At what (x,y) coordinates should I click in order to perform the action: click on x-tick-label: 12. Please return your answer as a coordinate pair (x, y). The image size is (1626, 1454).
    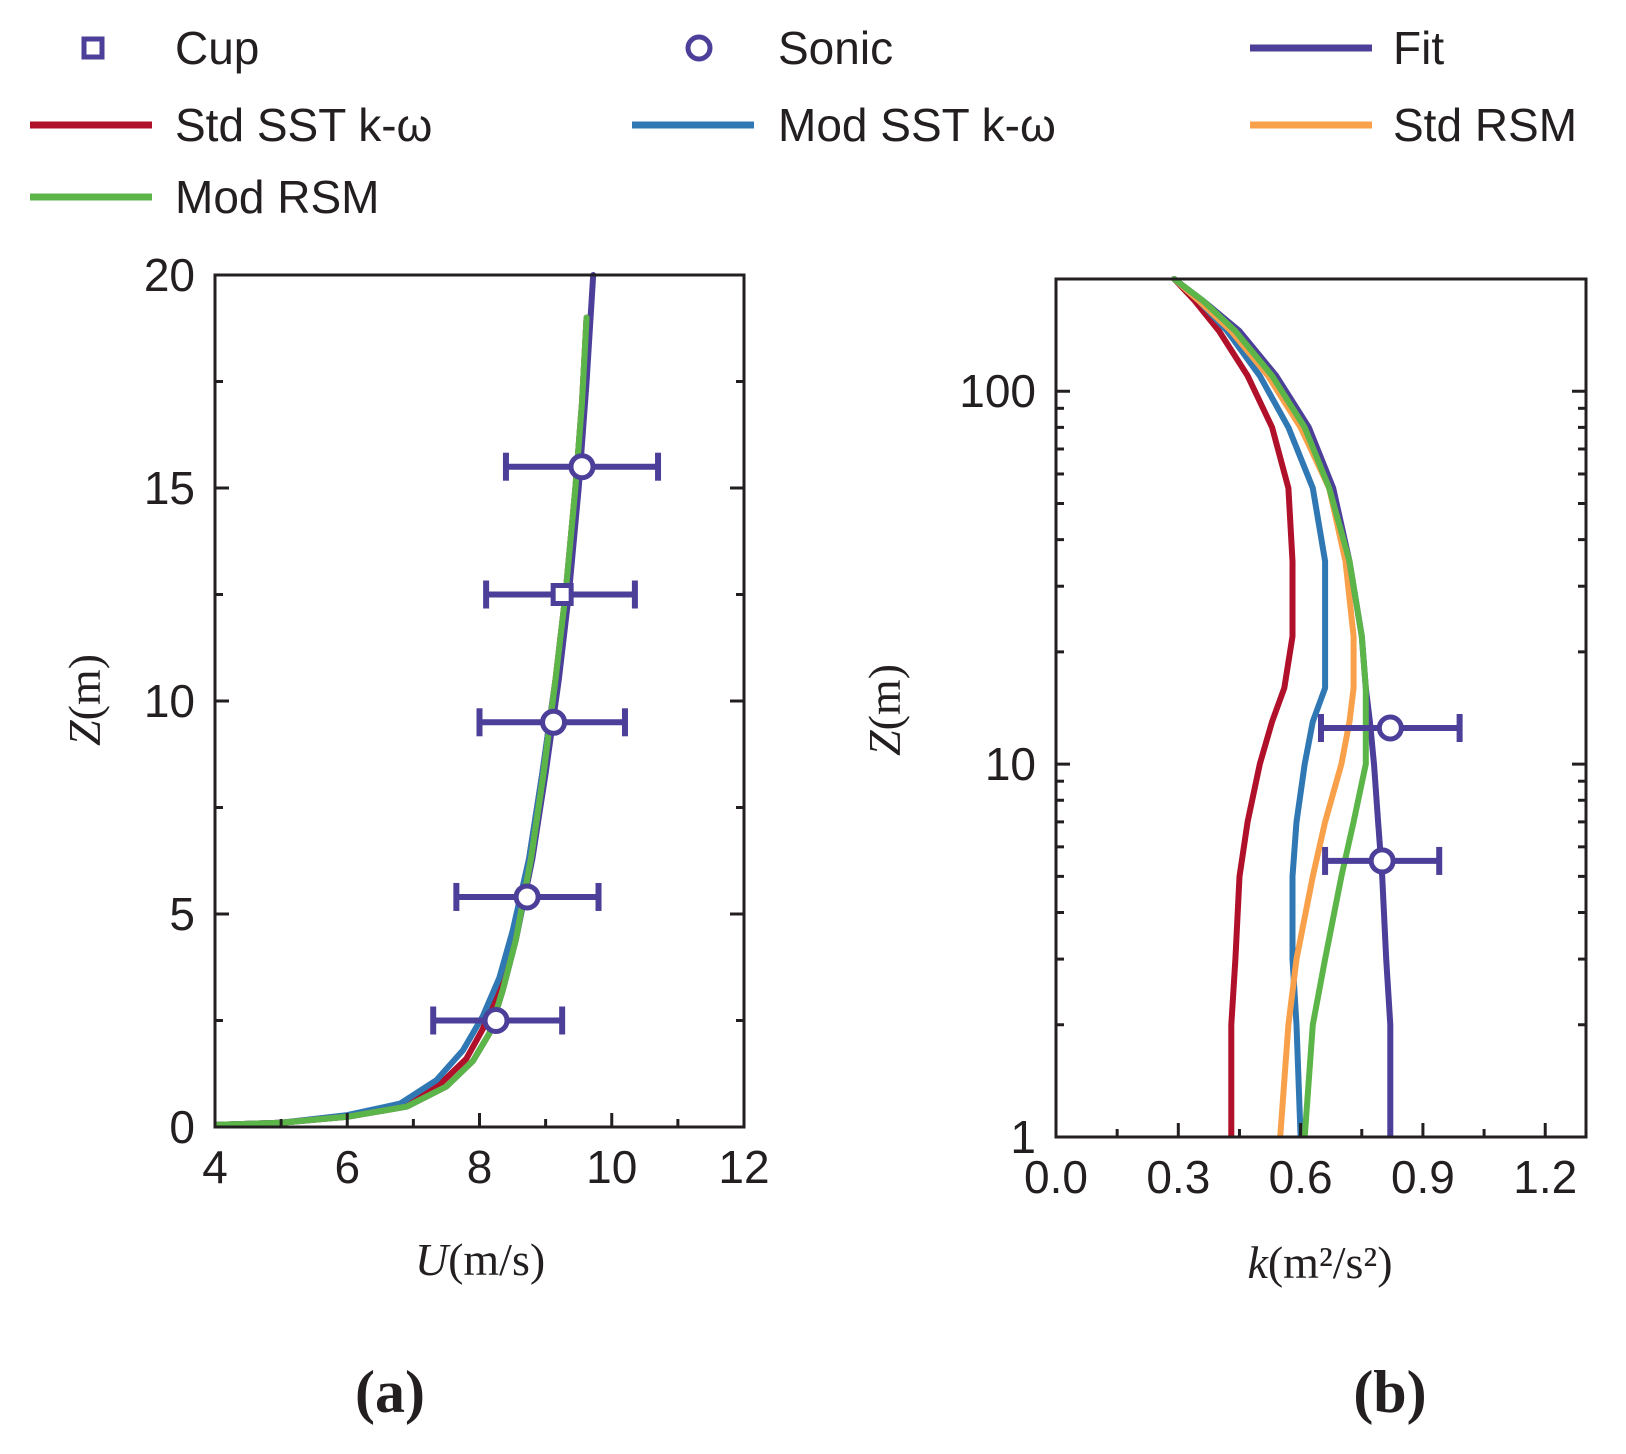
    Looking at the image, I should click on (743, 1167).